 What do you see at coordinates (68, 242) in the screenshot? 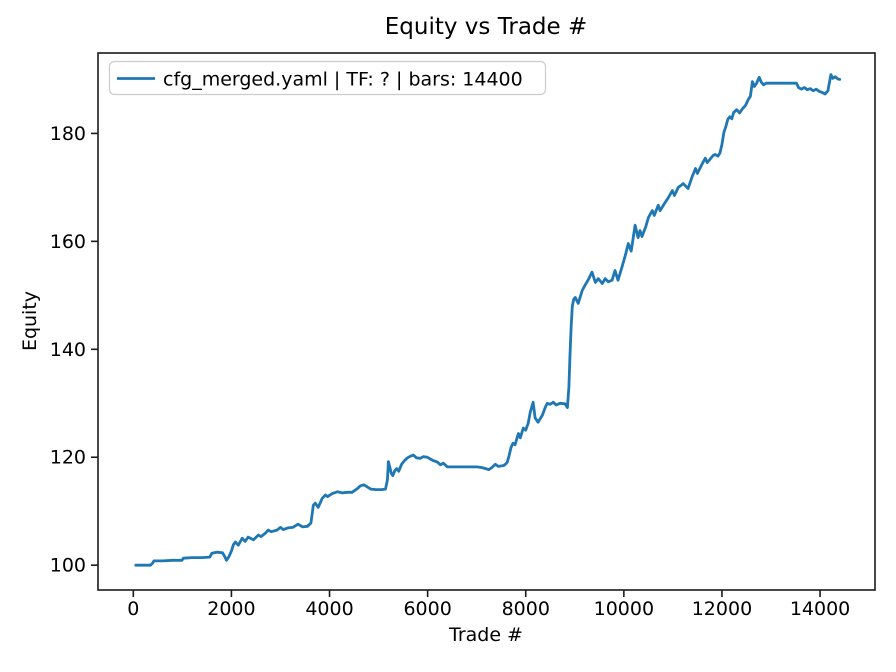
I see `y-tick-label: 160` at bounding box center [68, 242].